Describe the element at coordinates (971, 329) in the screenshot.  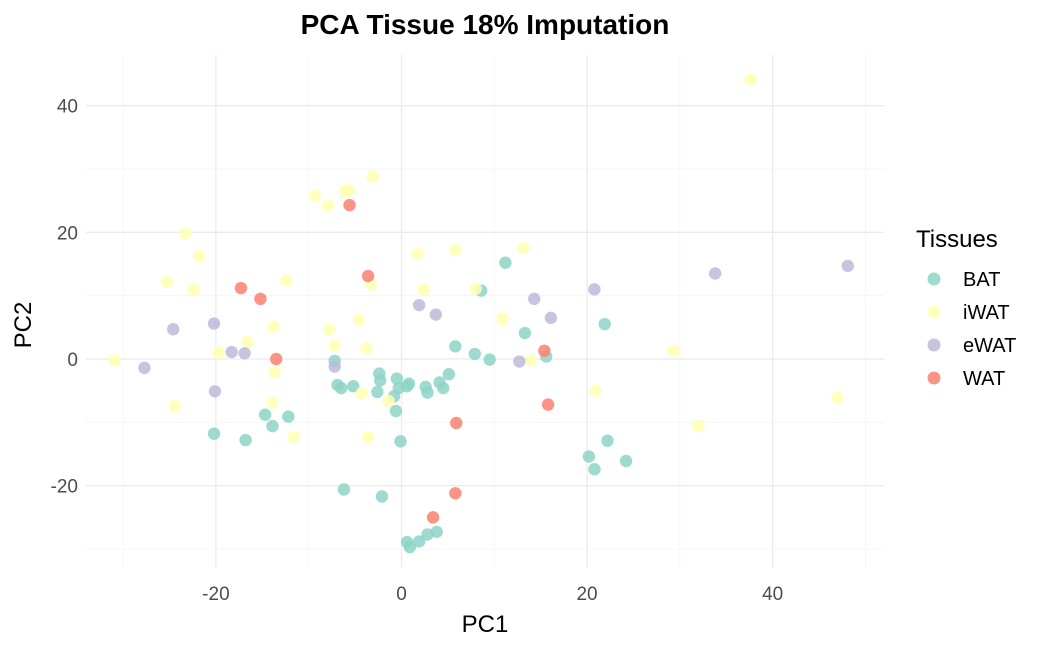
I see `legend-items: BAT iWAT eWAT WAT` at that location.